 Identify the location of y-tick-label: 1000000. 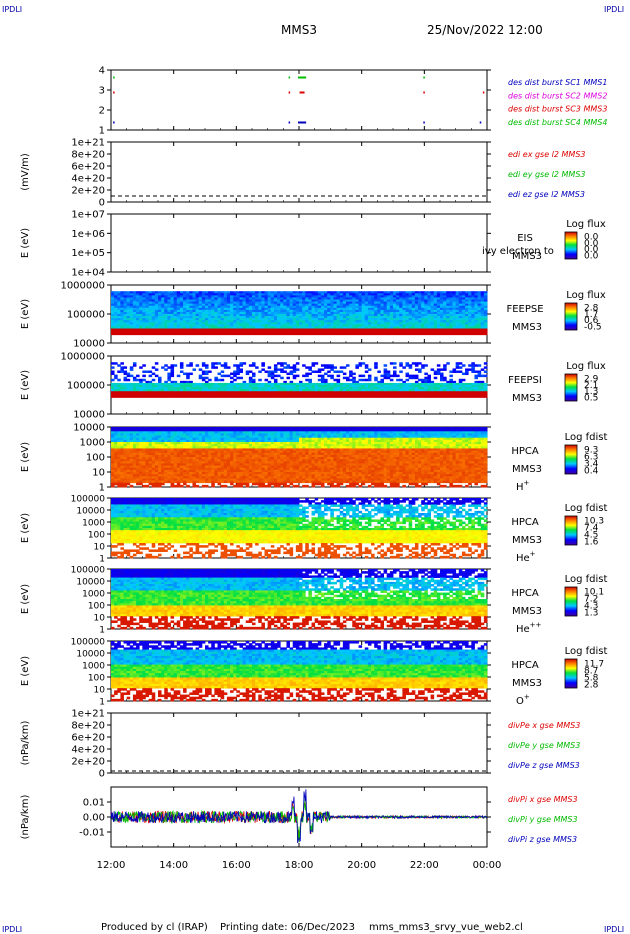
(82, 286).